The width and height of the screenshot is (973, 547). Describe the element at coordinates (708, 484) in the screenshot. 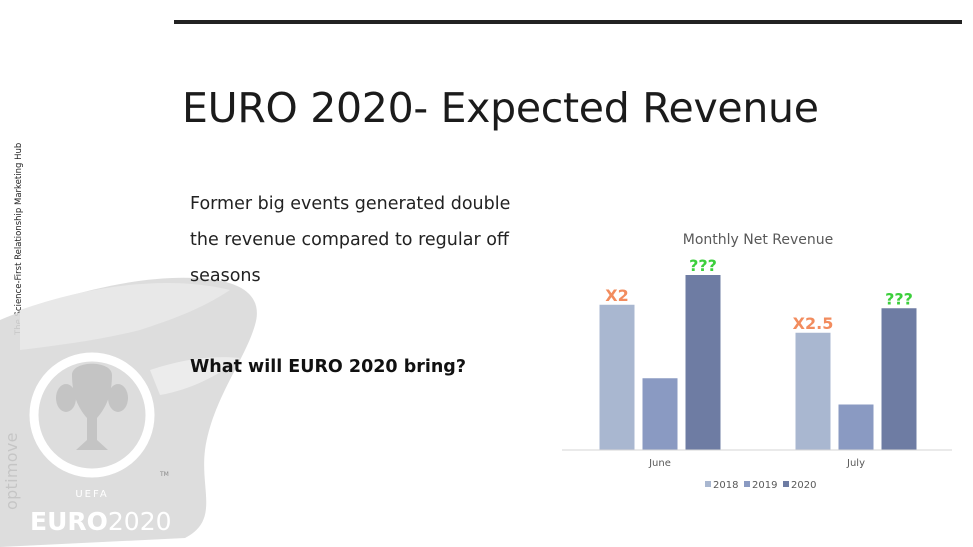

I see `legend-swatch-2018` at that location.